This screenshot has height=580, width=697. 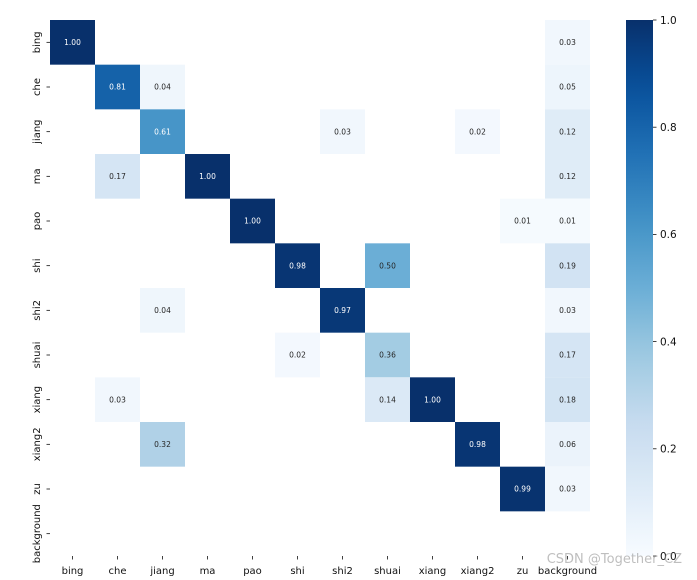 I want to click on heatmap-cell-pao-zu, so click(x=522, y=221).